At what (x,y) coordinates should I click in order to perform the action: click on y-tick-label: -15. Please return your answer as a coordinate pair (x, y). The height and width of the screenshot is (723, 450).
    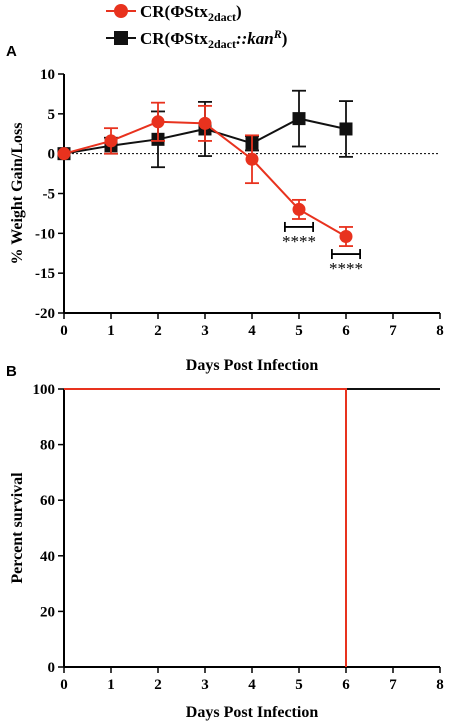
    Looking at the image, I should click on (45, 274).